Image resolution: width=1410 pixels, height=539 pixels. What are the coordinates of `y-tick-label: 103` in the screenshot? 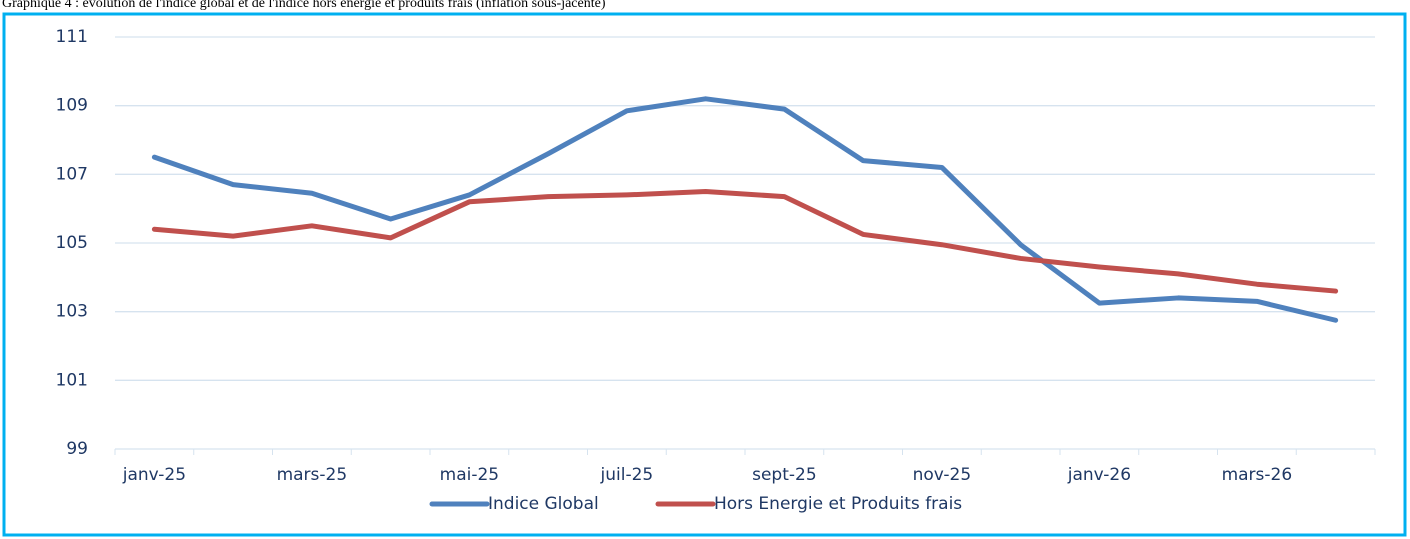 It's located at (72, 312).